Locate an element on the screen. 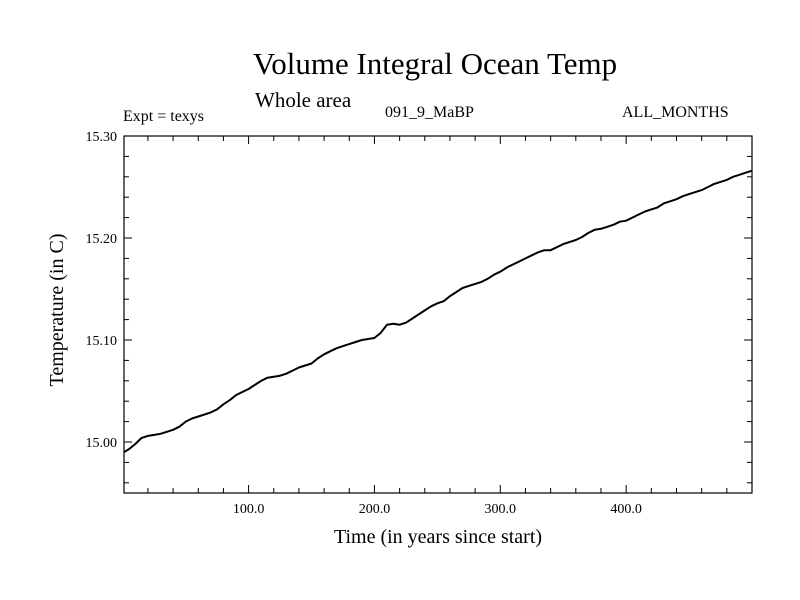  x-tick-label: 200.0 is located at coordinates (375, 509).